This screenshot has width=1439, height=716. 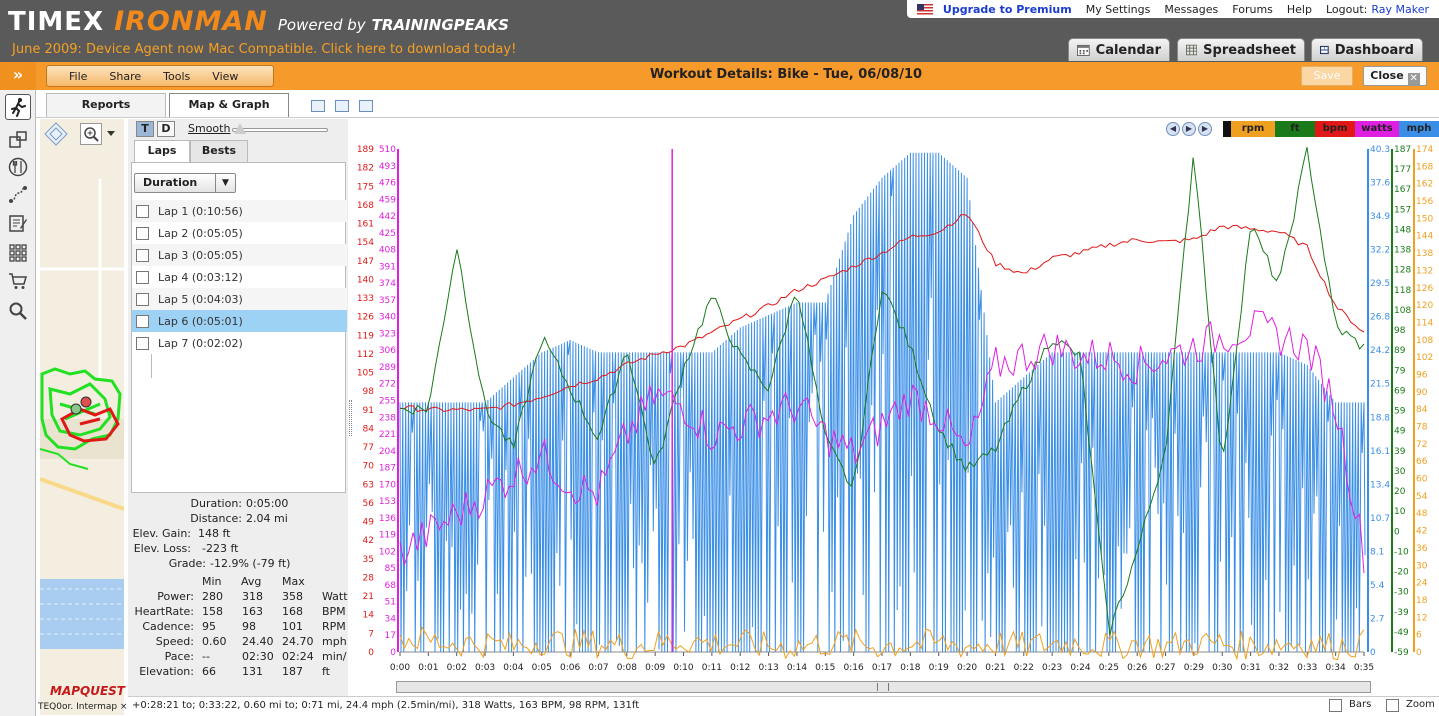 What do you see at coordinates (106, 105) in the screenshot?
I see `tab-reports: Reports` at bounding box center [106, 105].